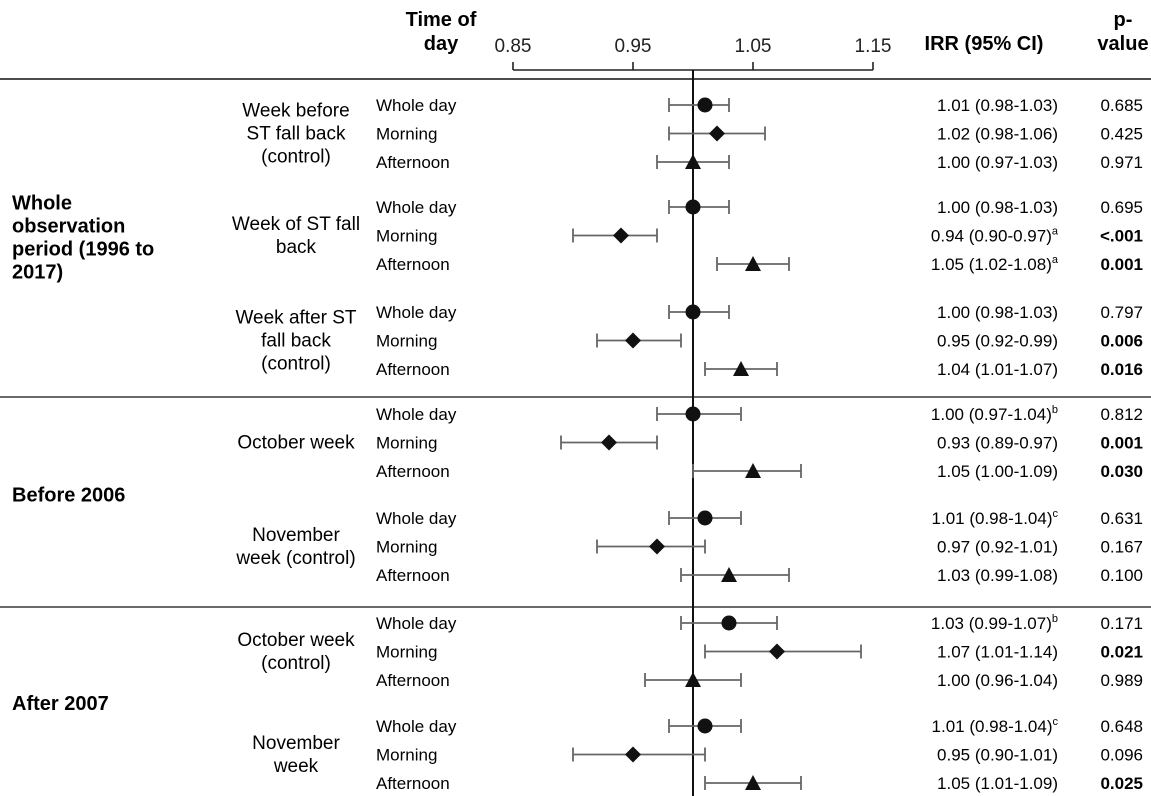 The width and height of the screenshot is (1151, 796). I want to click on irr-value: 0.94 (0.90-0.97)a, so click(995, 236).